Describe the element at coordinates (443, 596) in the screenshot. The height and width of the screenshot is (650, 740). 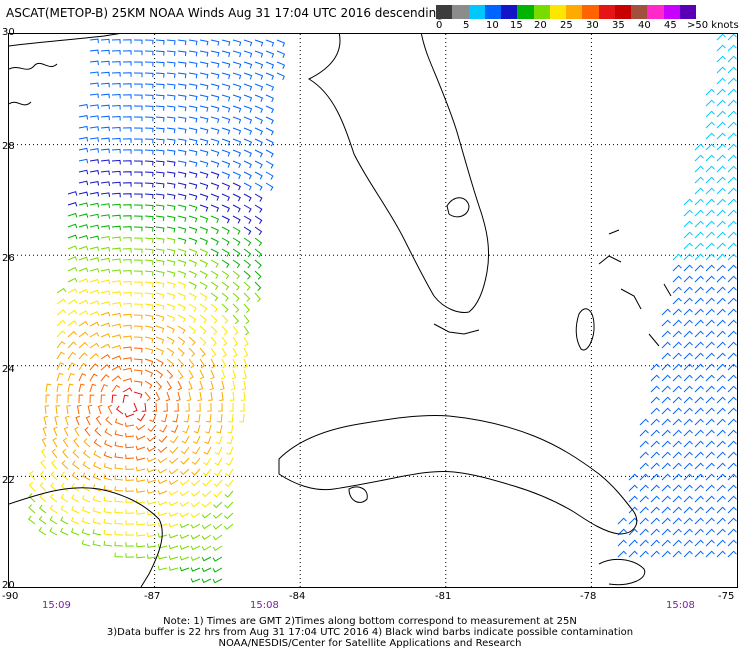
I see `lon-label: -81` at that location.